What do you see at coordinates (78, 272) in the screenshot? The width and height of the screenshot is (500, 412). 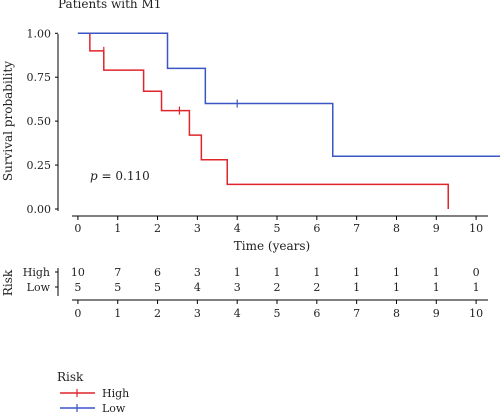 I see `risk-count: 10` at bounding box center [78, 272].